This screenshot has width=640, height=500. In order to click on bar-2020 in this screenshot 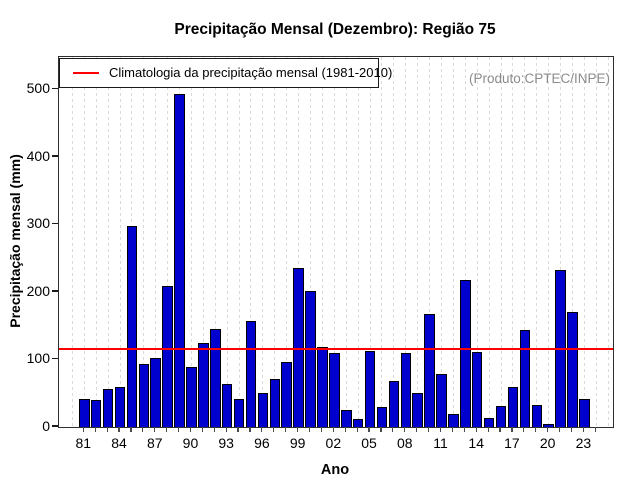, I will do `click(548, 425)`.